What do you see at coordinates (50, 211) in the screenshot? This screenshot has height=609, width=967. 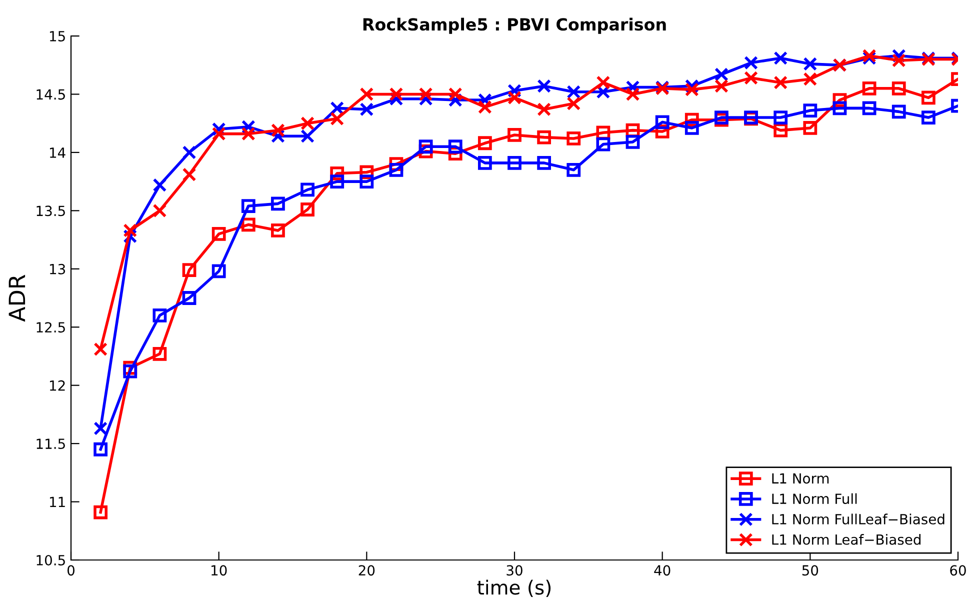 I see `y-tick-label: 13.5` at bounding box center [50, 211].